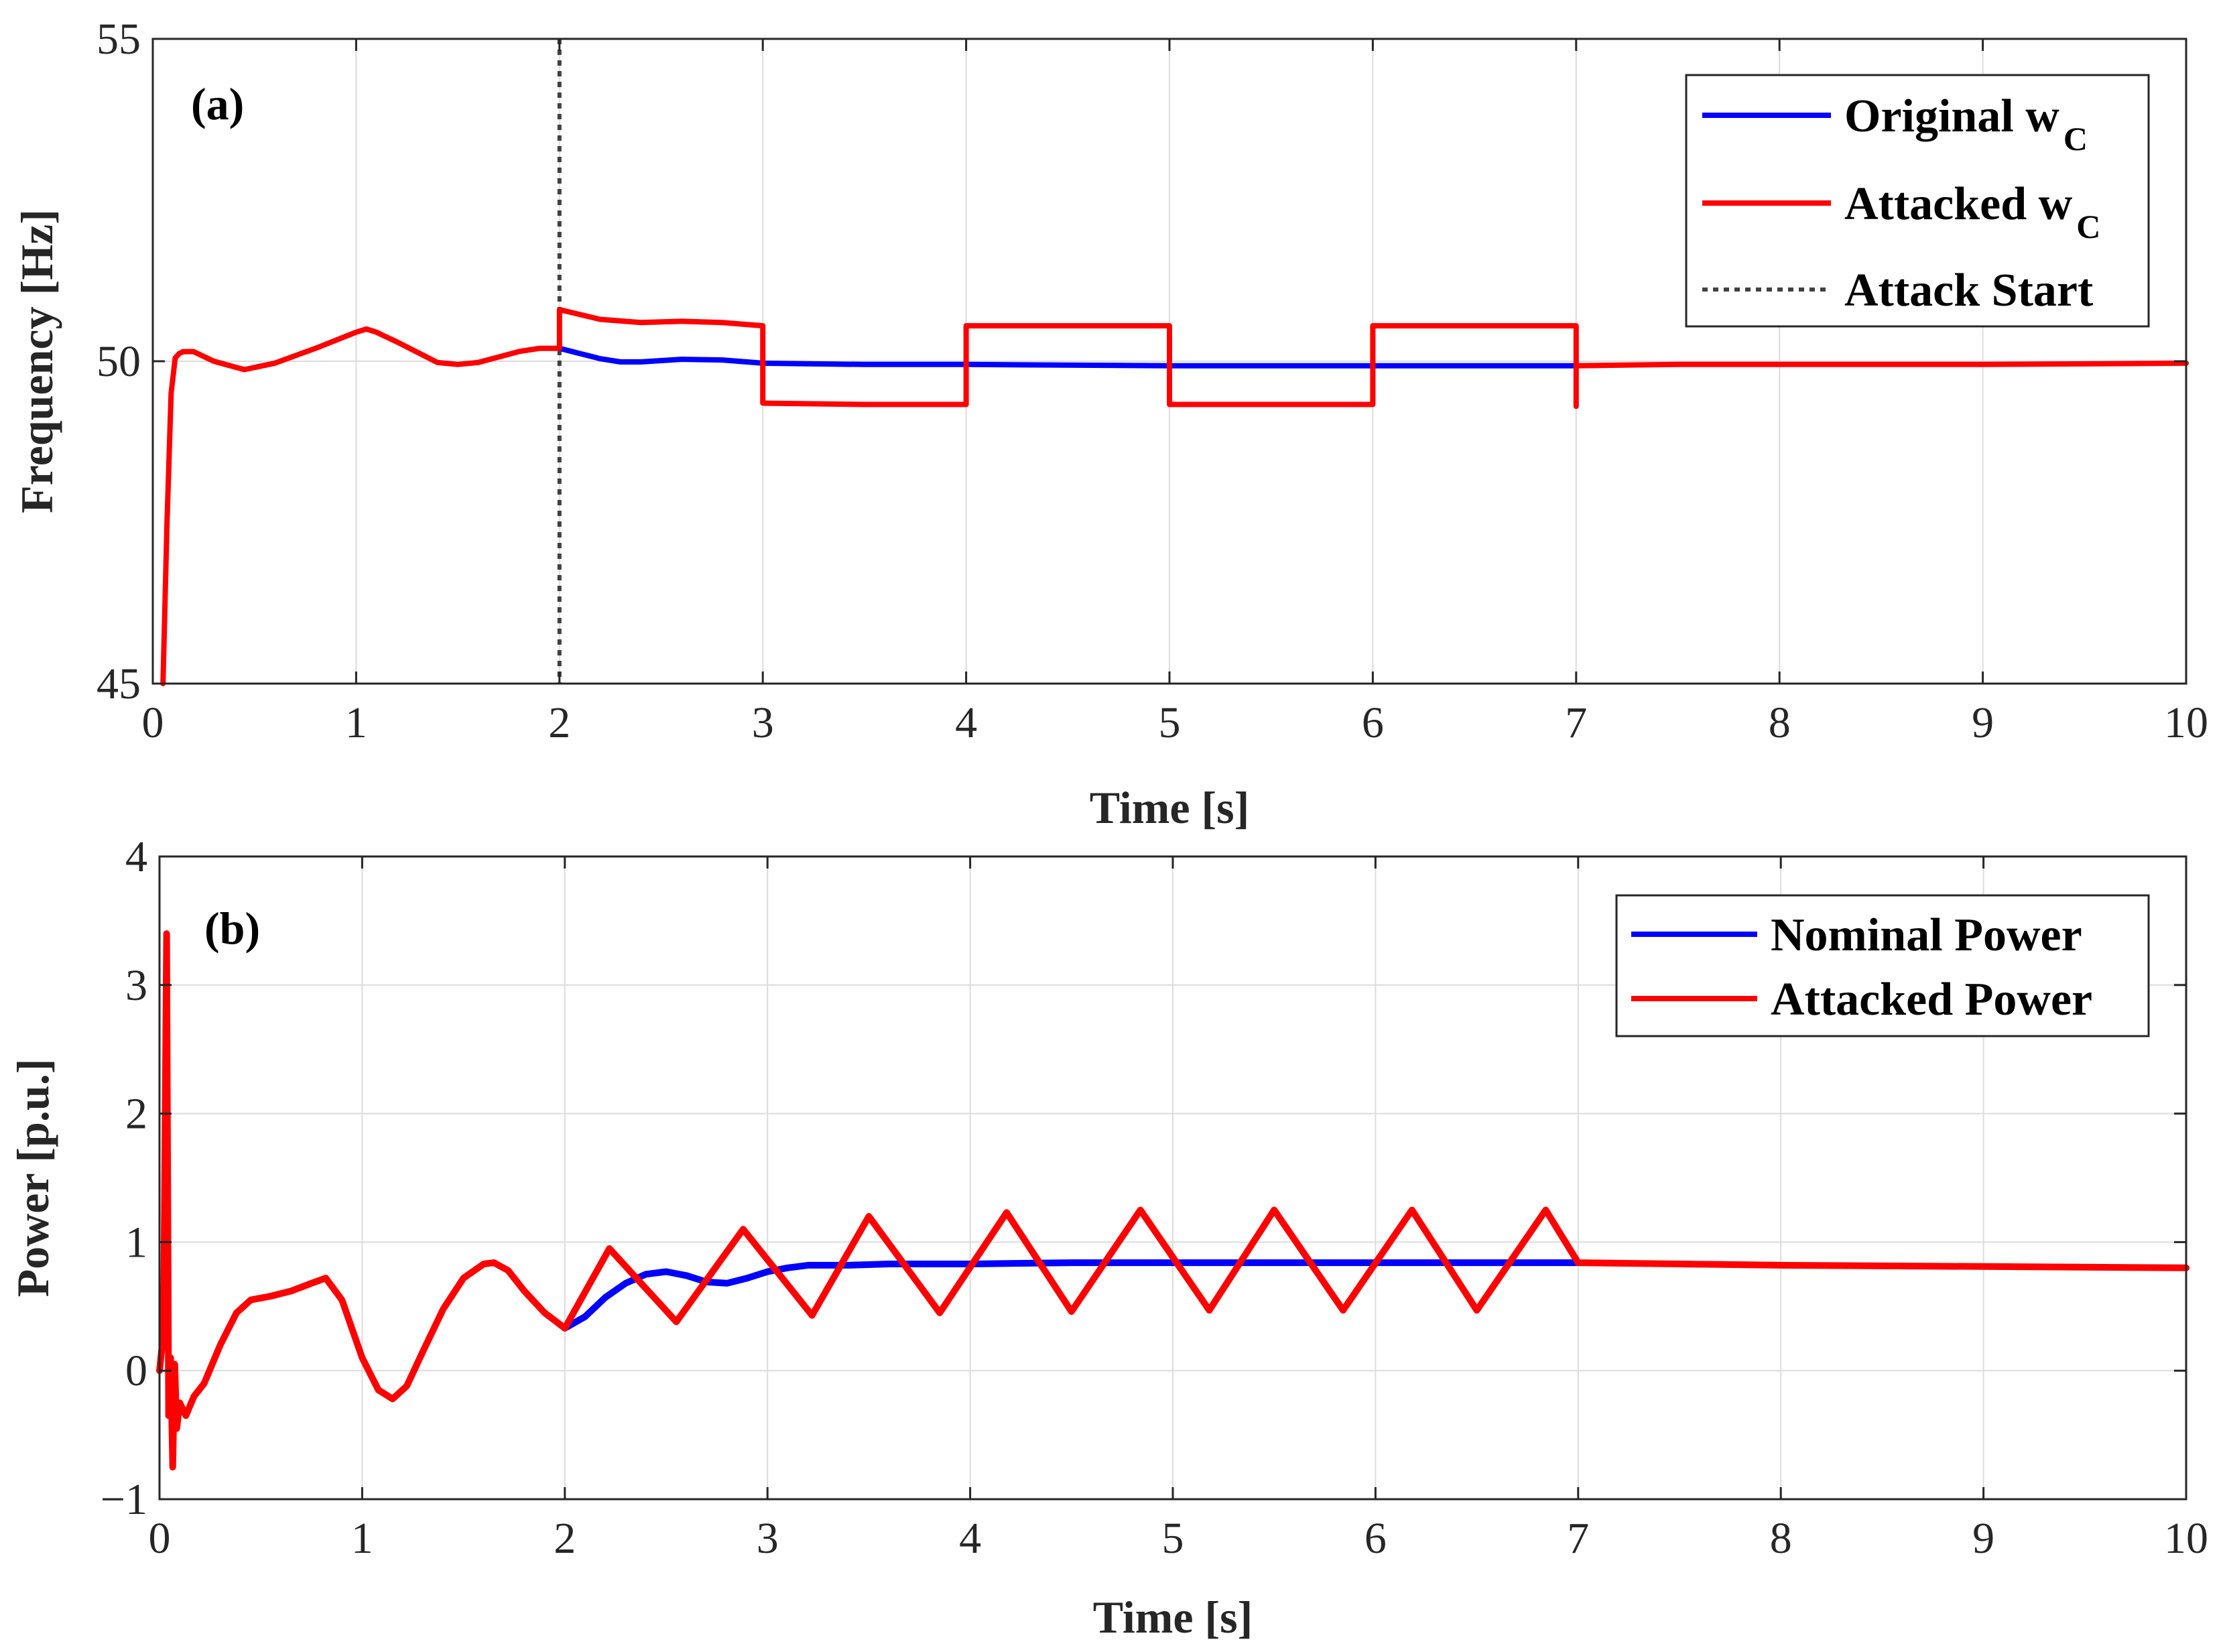 The image size is (2223, 1652). Describe the element at coordinates (136, 1243) in the screenshot. I see `y-tick-label: 1` at that location.